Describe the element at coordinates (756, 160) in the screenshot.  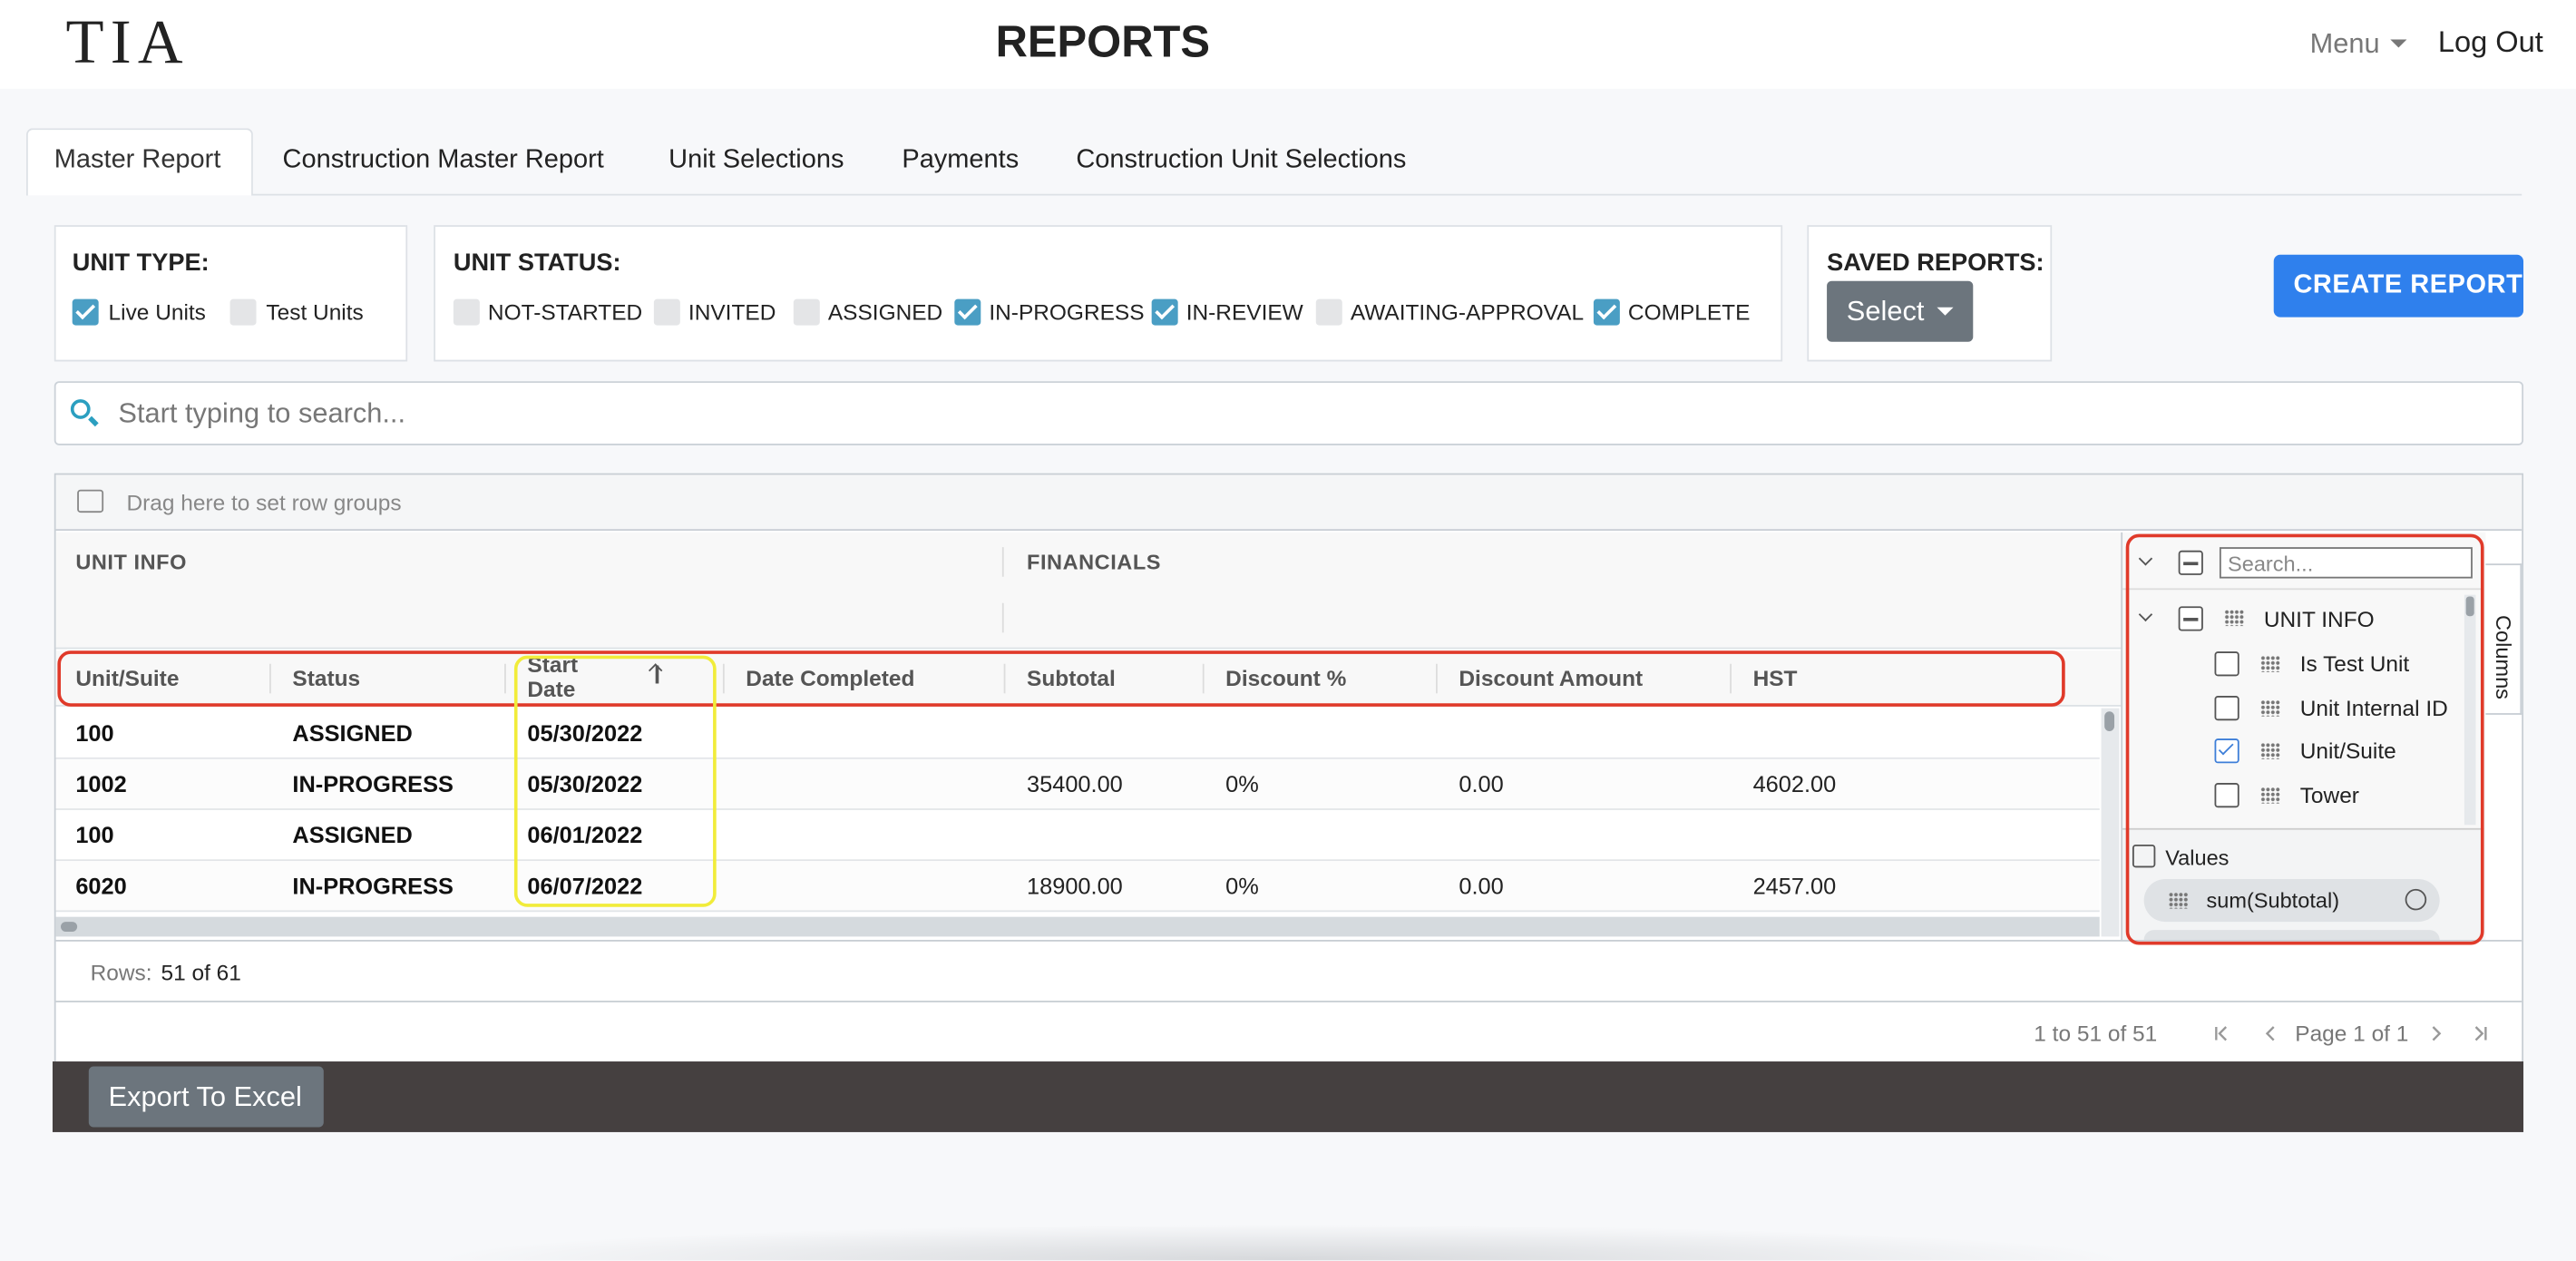
I see `tab: Unit Selections` at that location.